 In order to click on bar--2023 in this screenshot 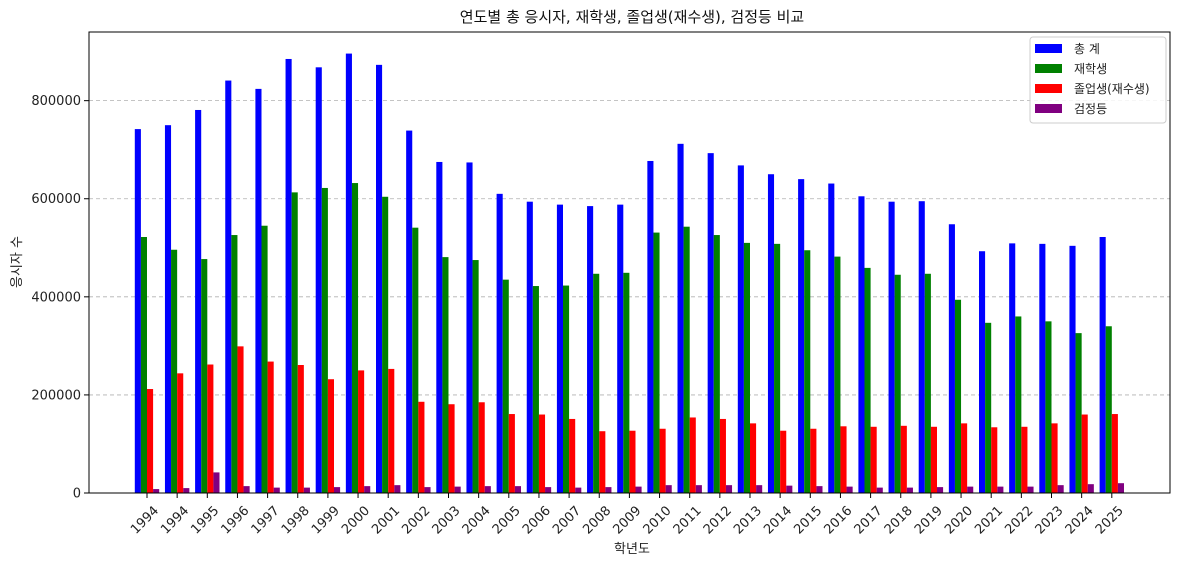, I will do `click(1042, 368)`.